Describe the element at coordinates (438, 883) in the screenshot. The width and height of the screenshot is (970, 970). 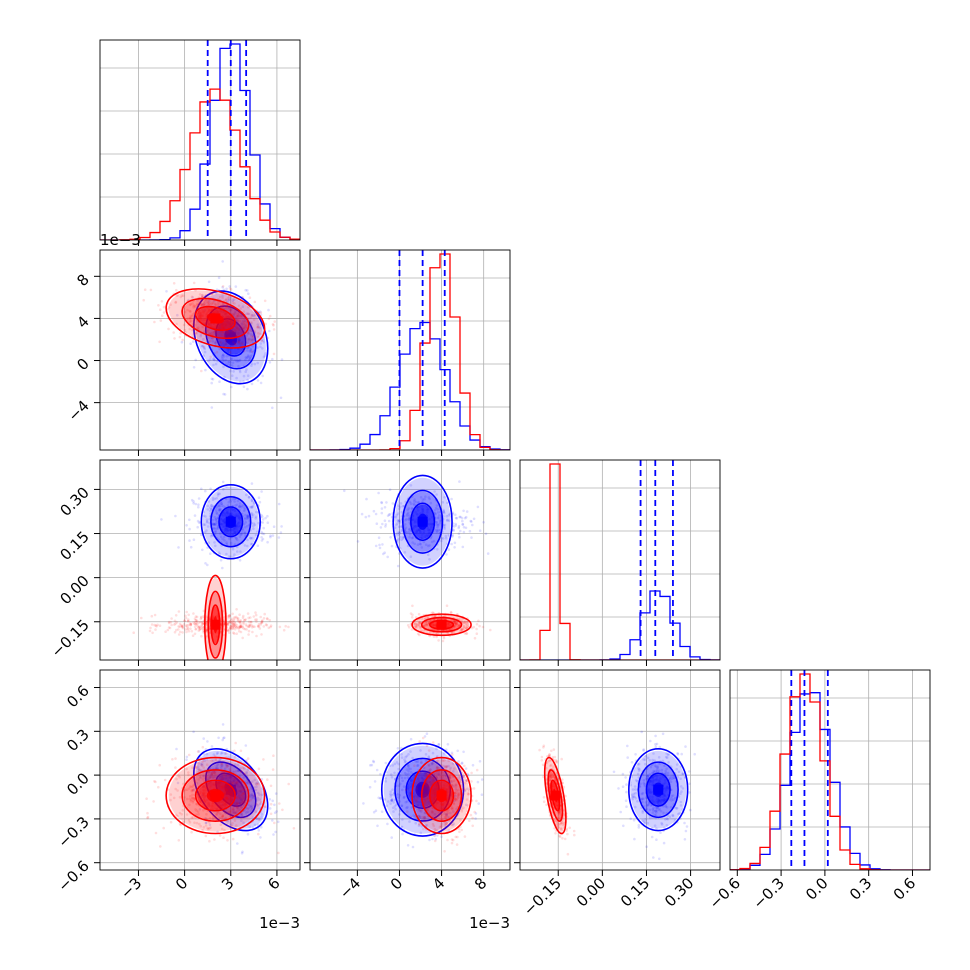
I see `x-tick-label: 4` at that location.